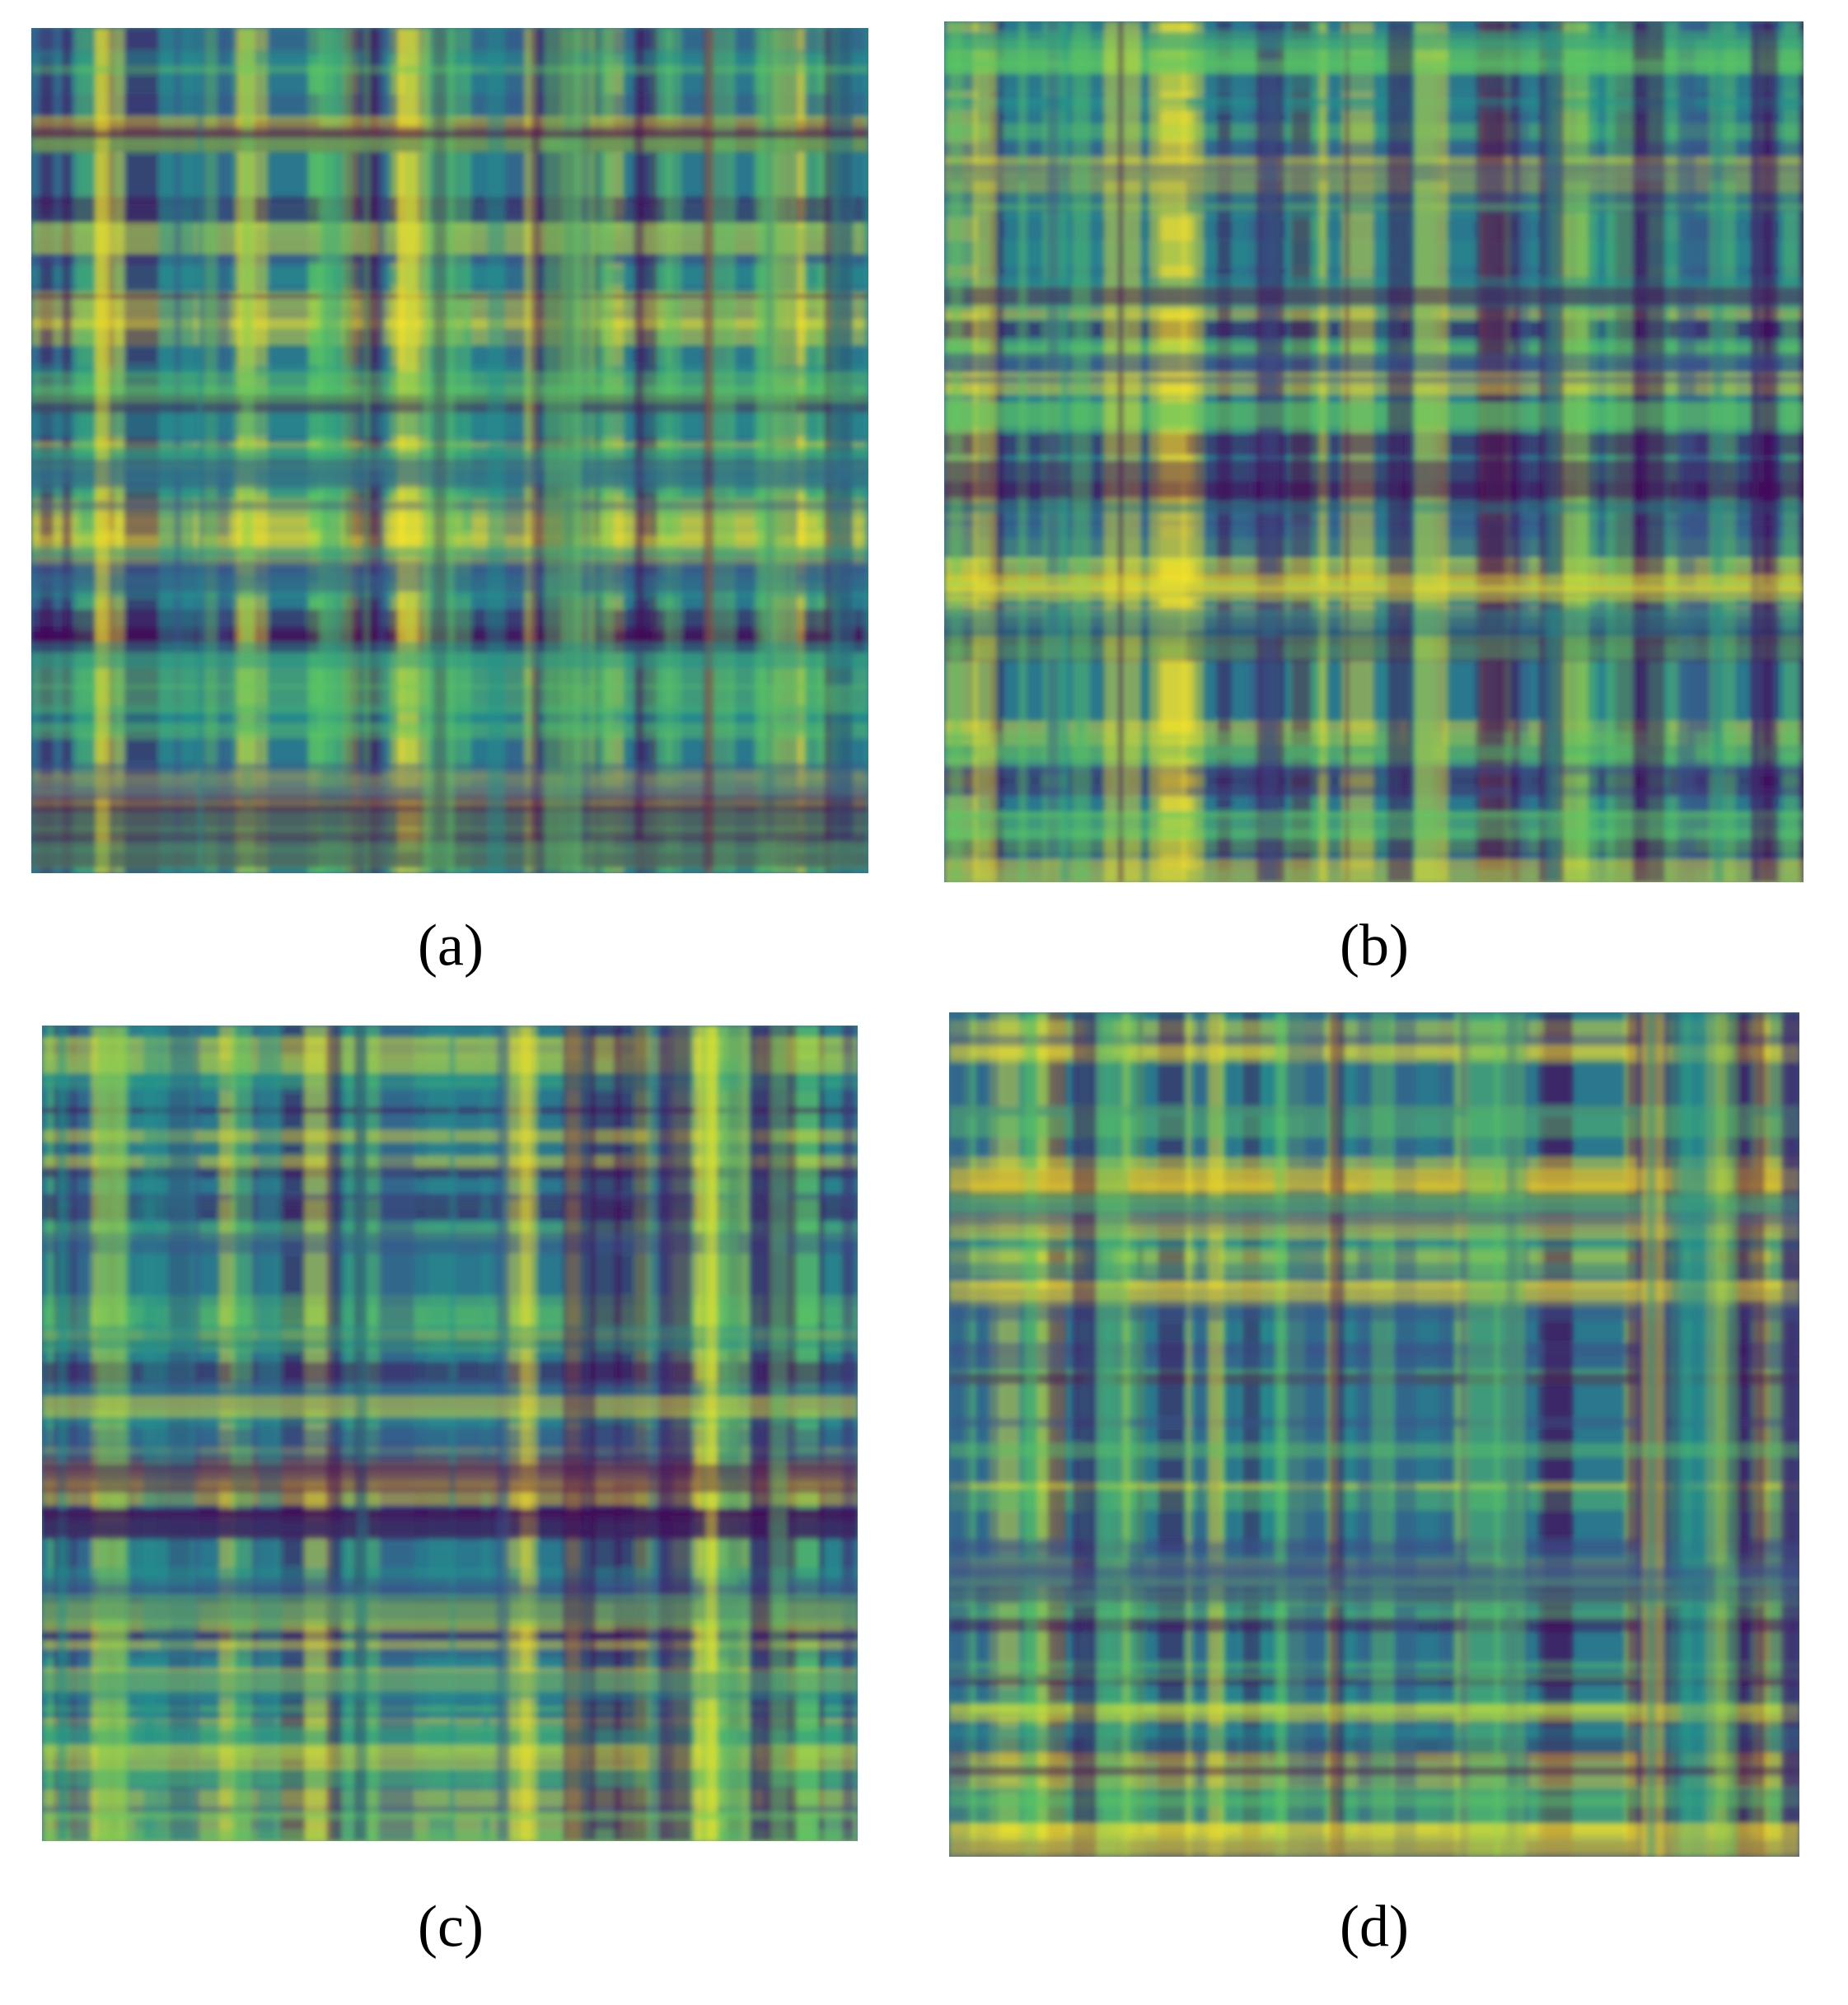  Describe the element at coordinates (451, 946) in the screenshot. I see `panel-label: (a)` at that location.